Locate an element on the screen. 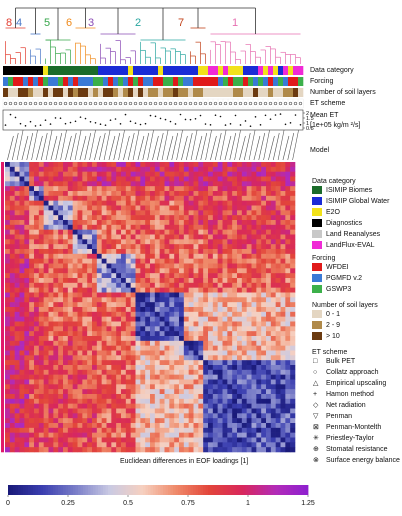  model-tick-labels is located at coordinates (153, 145).